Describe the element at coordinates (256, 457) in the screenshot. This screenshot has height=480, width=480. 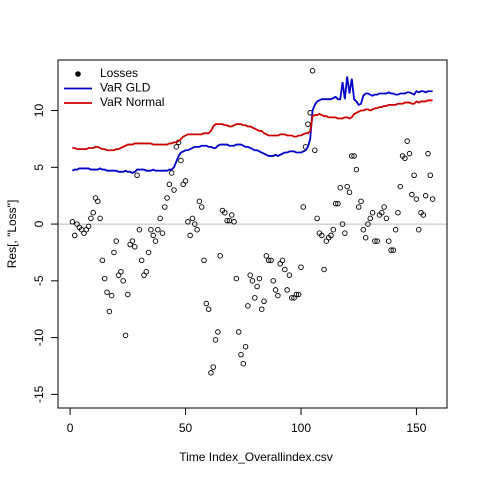
I see `x-axis-label: Time Index_Overallindex.csv` at that location.